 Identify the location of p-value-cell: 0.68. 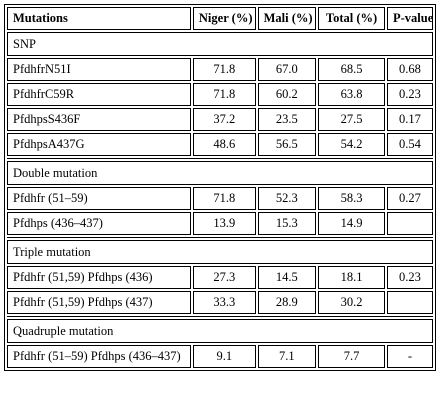
(409, 69).